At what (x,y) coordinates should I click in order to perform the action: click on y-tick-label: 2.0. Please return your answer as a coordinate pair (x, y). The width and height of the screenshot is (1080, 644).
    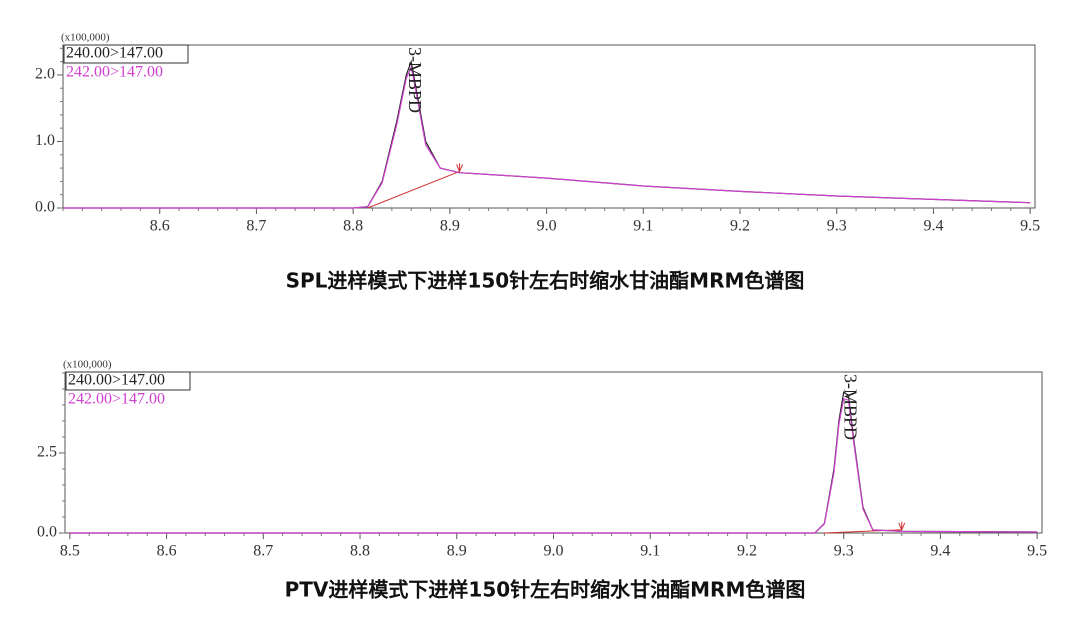
    Looking at the image, I should click on (45, 74).